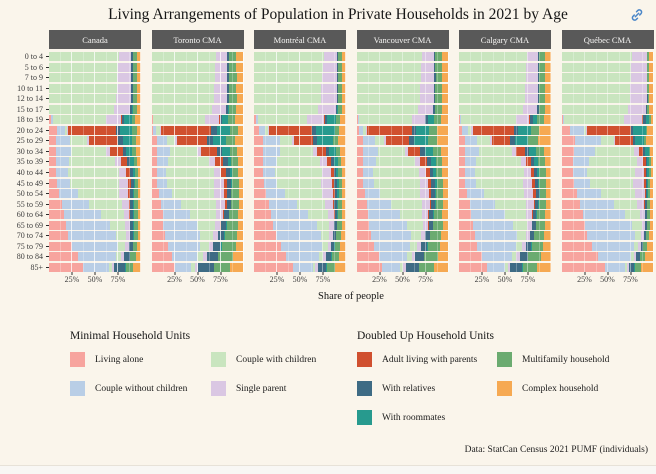 The image size is (656, 474). I want to click on legend-item-label: Couple without children, so click(141, 388).